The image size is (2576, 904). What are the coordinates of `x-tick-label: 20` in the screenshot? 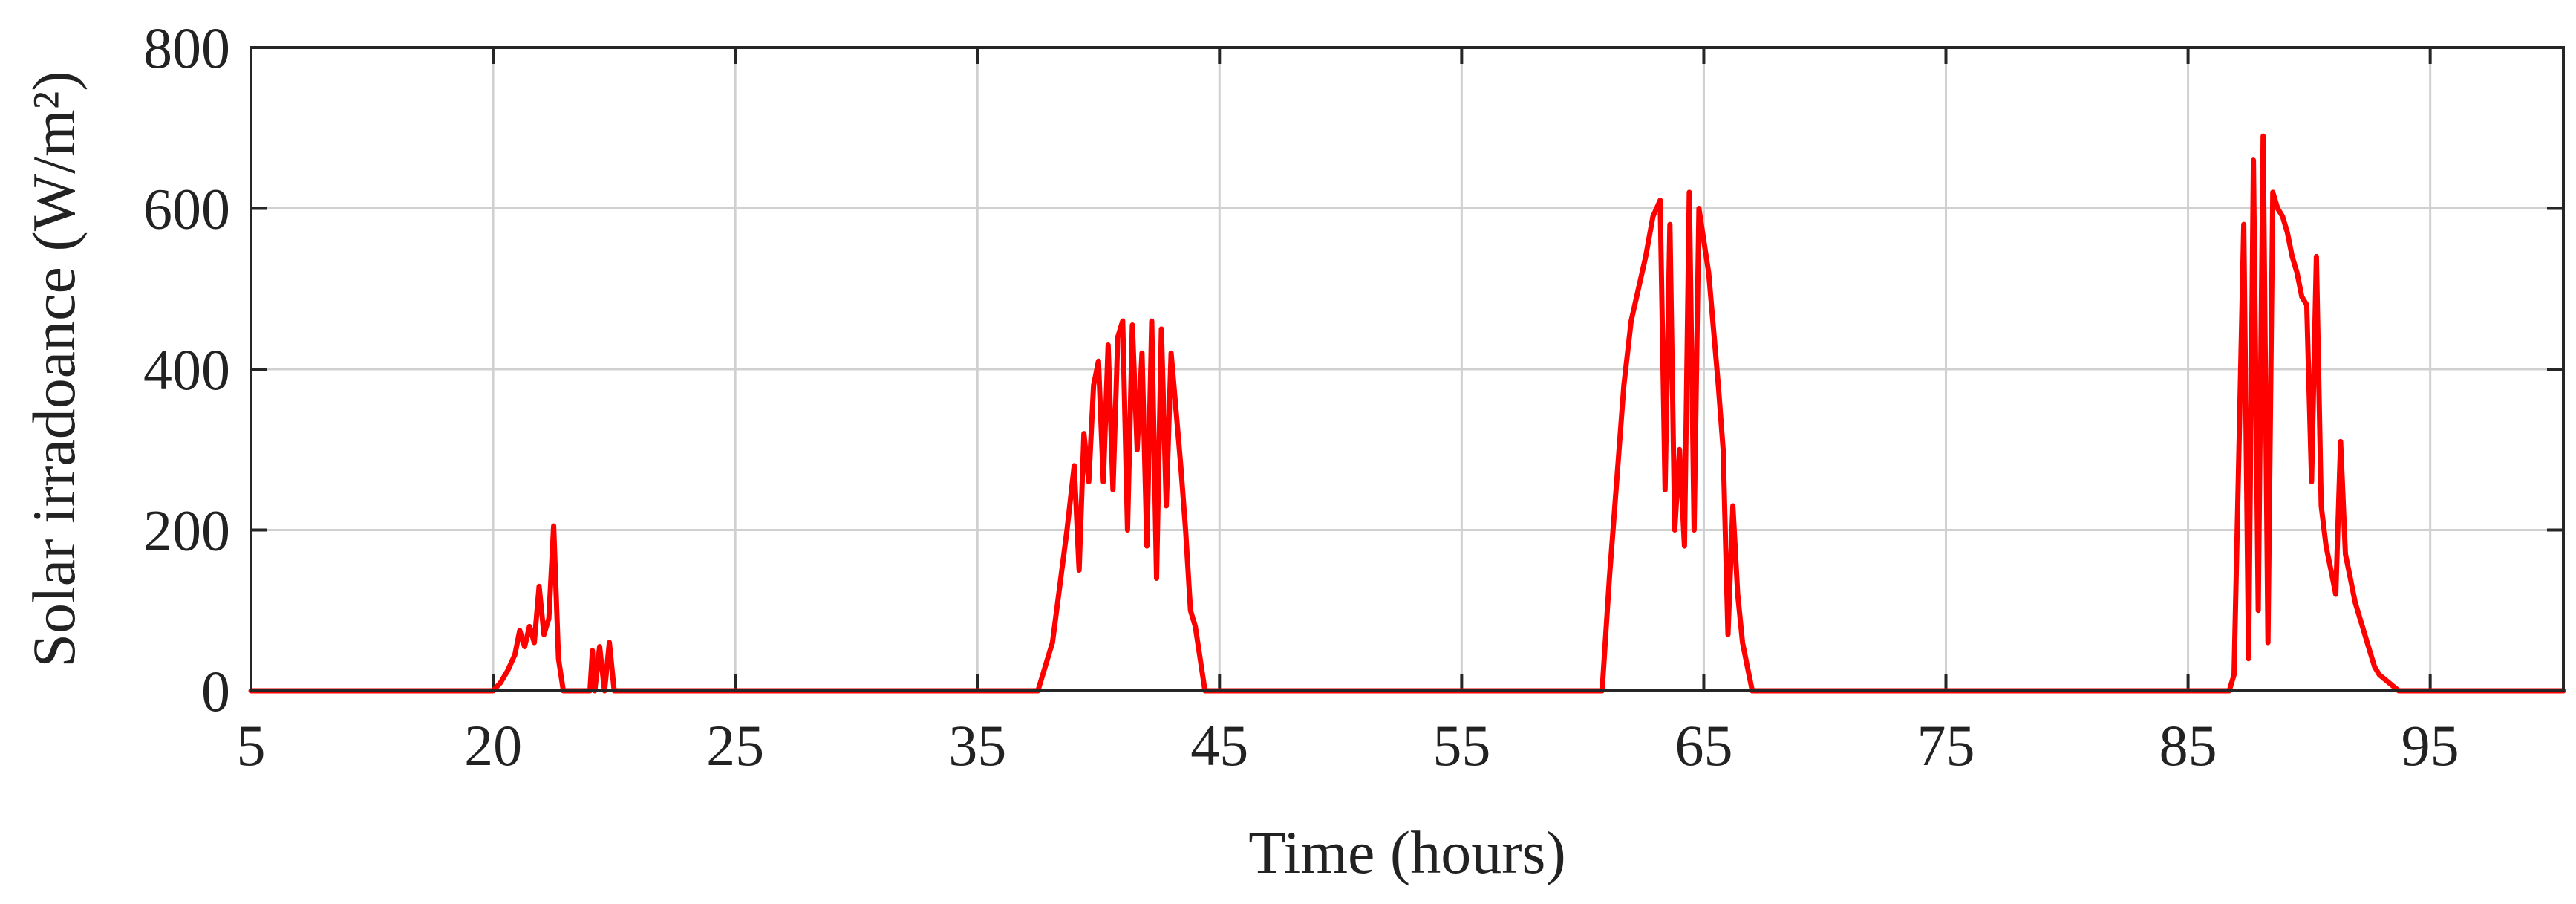 It's located at (493, 745).